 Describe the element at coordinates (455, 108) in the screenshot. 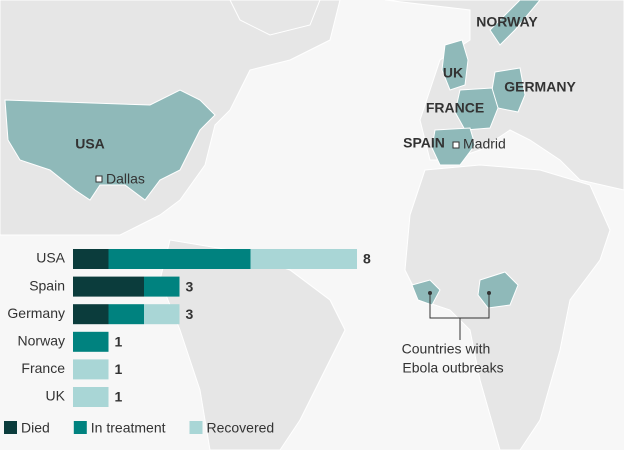

I see `country-label: FRANCE` at that location.